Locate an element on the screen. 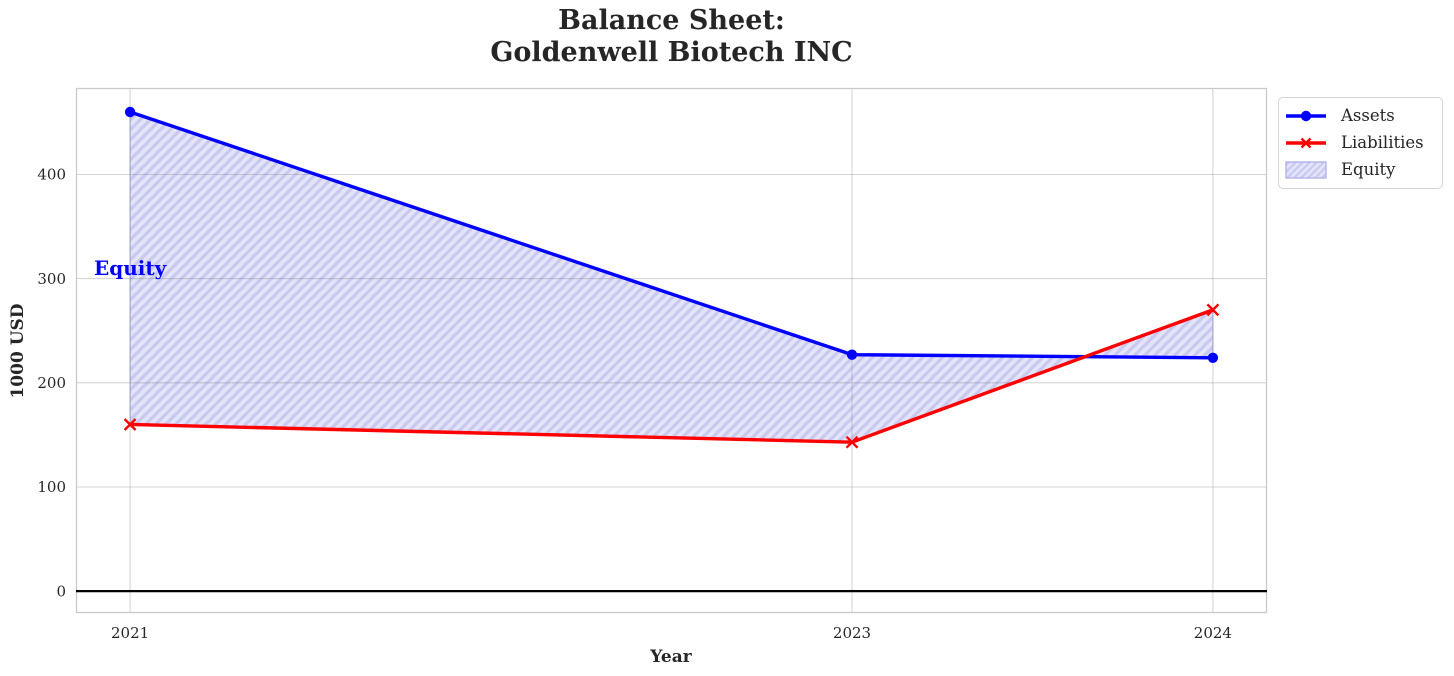 The image size is (1454, 676). y-tick-label: 100 is located at coordinates (51, 487).